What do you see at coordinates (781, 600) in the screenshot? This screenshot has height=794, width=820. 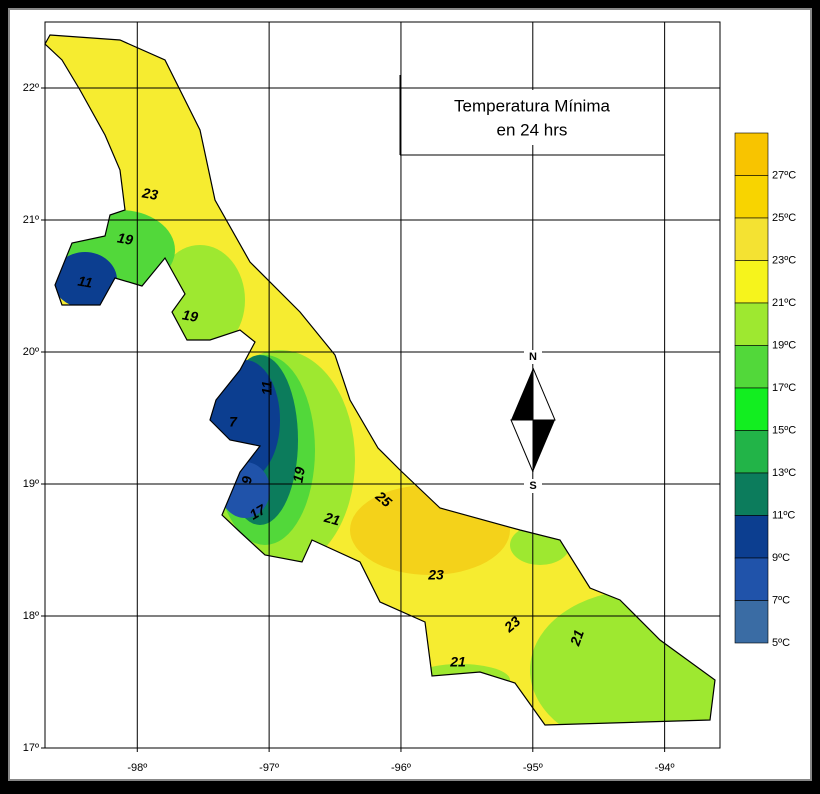 I see `legend-label: 7ºC` at bounding box center [781, 600].